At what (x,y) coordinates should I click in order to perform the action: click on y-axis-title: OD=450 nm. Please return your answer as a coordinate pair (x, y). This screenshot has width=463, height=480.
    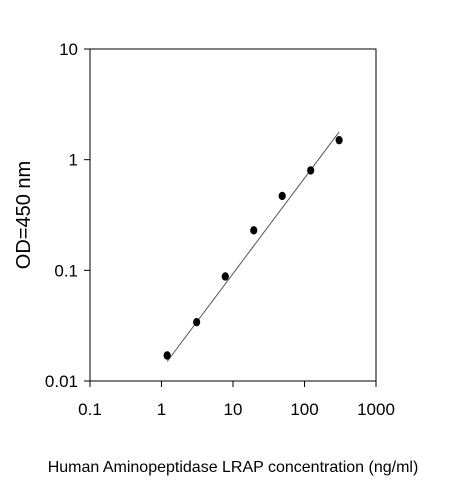
    Looking at the image, I should click on (24, 215).